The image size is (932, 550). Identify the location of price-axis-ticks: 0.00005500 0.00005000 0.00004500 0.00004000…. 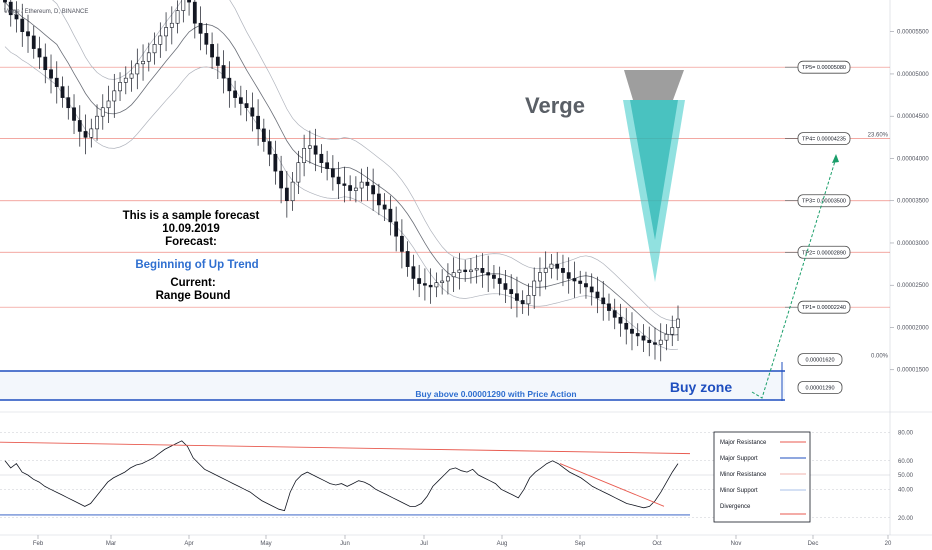
(909, 202).